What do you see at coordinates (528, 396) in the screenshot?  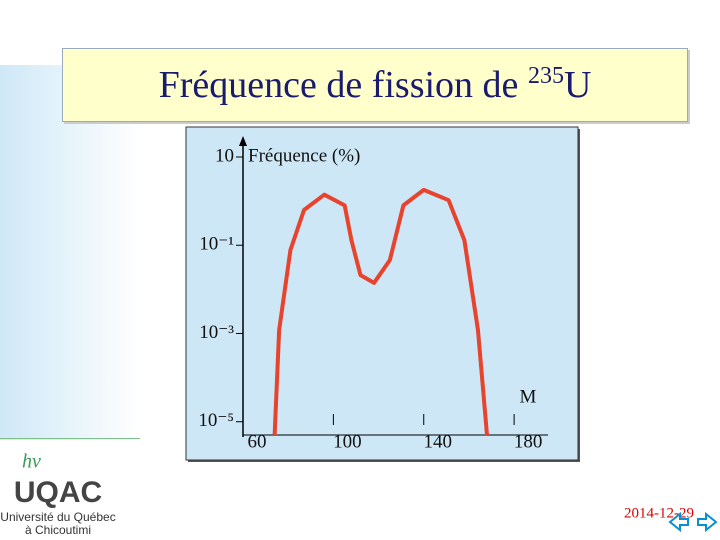 I see `x-label: M` at bounding box center [528, 396].